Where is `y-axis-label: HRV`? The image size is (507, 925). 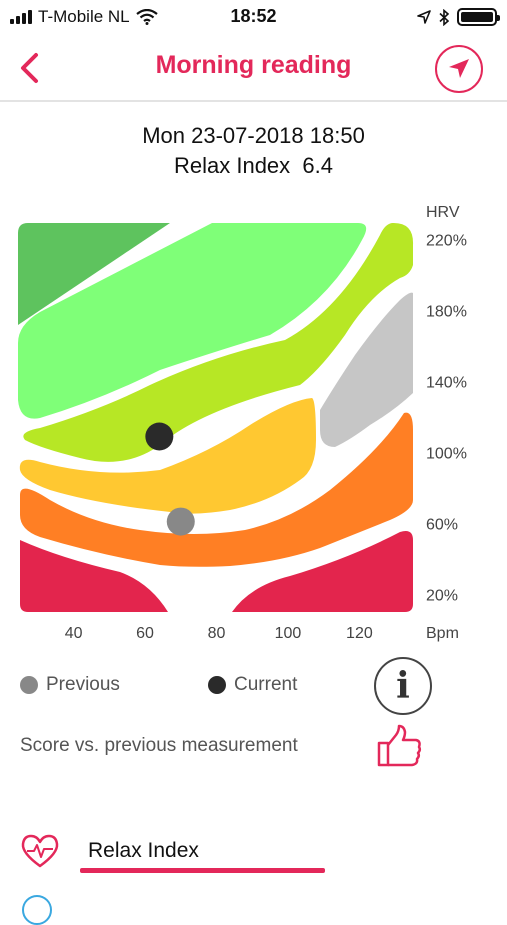 y-axis-label: HRV is located at coordinates (443, 212).